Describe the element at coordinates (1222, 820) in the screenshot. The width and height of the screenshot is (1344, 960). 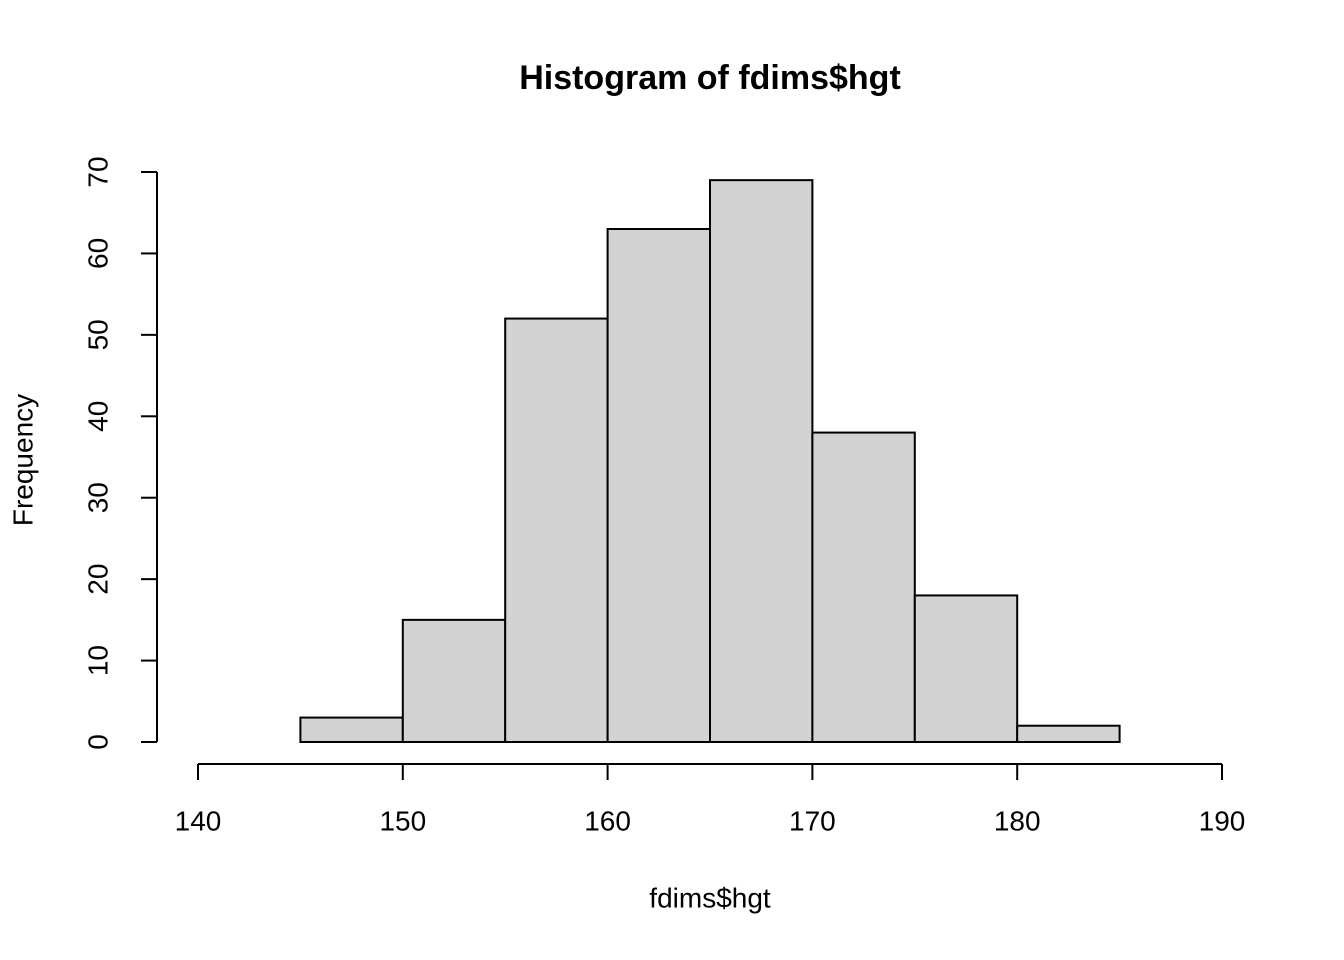
I see `x-tick-label: 190` at that location.